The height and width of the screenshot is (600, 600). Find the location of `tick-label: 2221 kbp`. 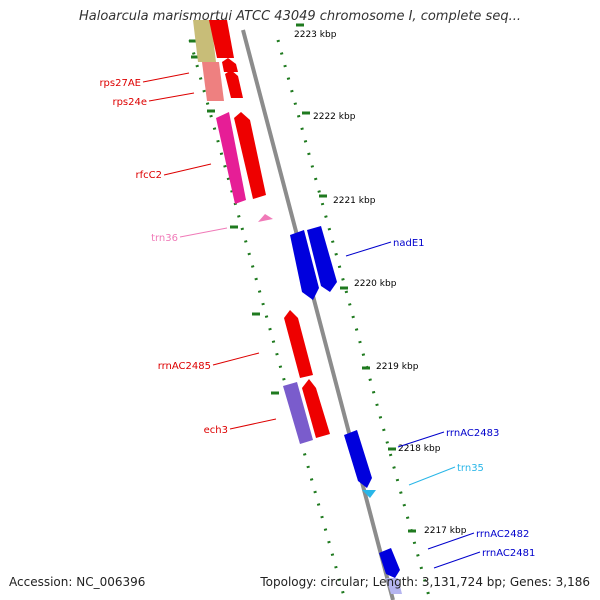

tick-label: 2221 kbp is located at coordinates (354, 201).